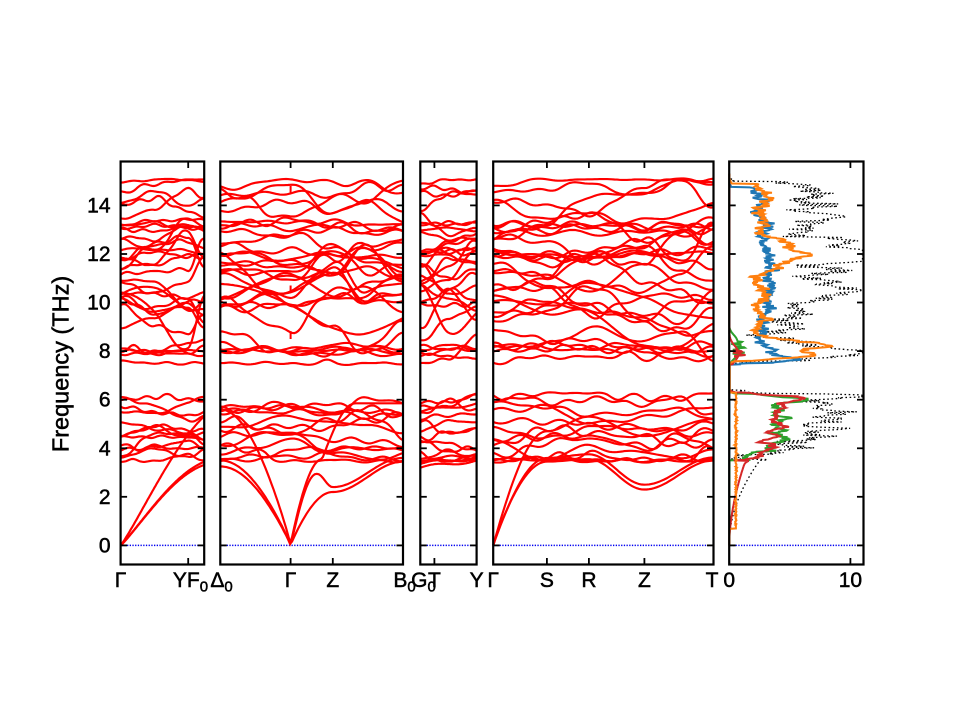 The height and width of the screenshot is (720, 960). What do you see at coordinates (190, 582) in the screenshot?
I see `svg-text: YF0` at bounding box center [190, 582].